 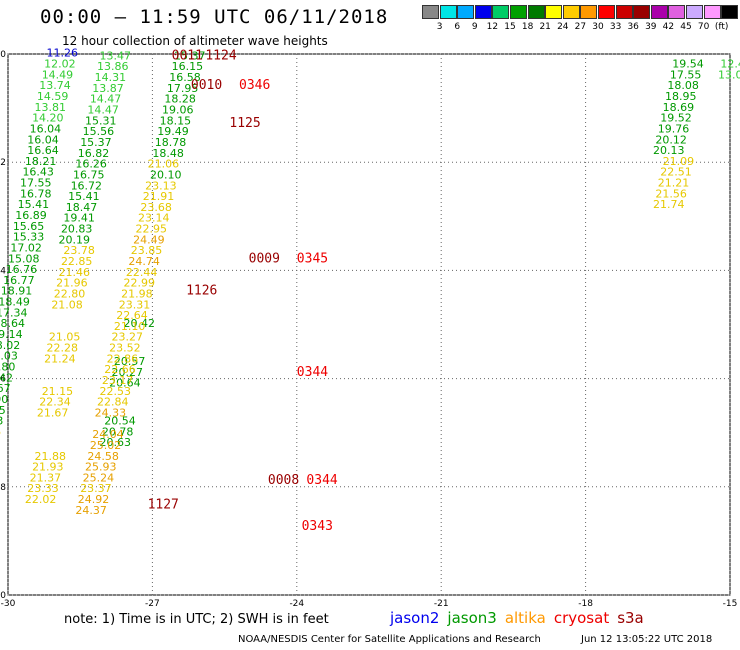 What do you see at coordinates (77, 261) in the screenshot?
I see `swh-value-label: 22.85` at bounding box center [77, 261].